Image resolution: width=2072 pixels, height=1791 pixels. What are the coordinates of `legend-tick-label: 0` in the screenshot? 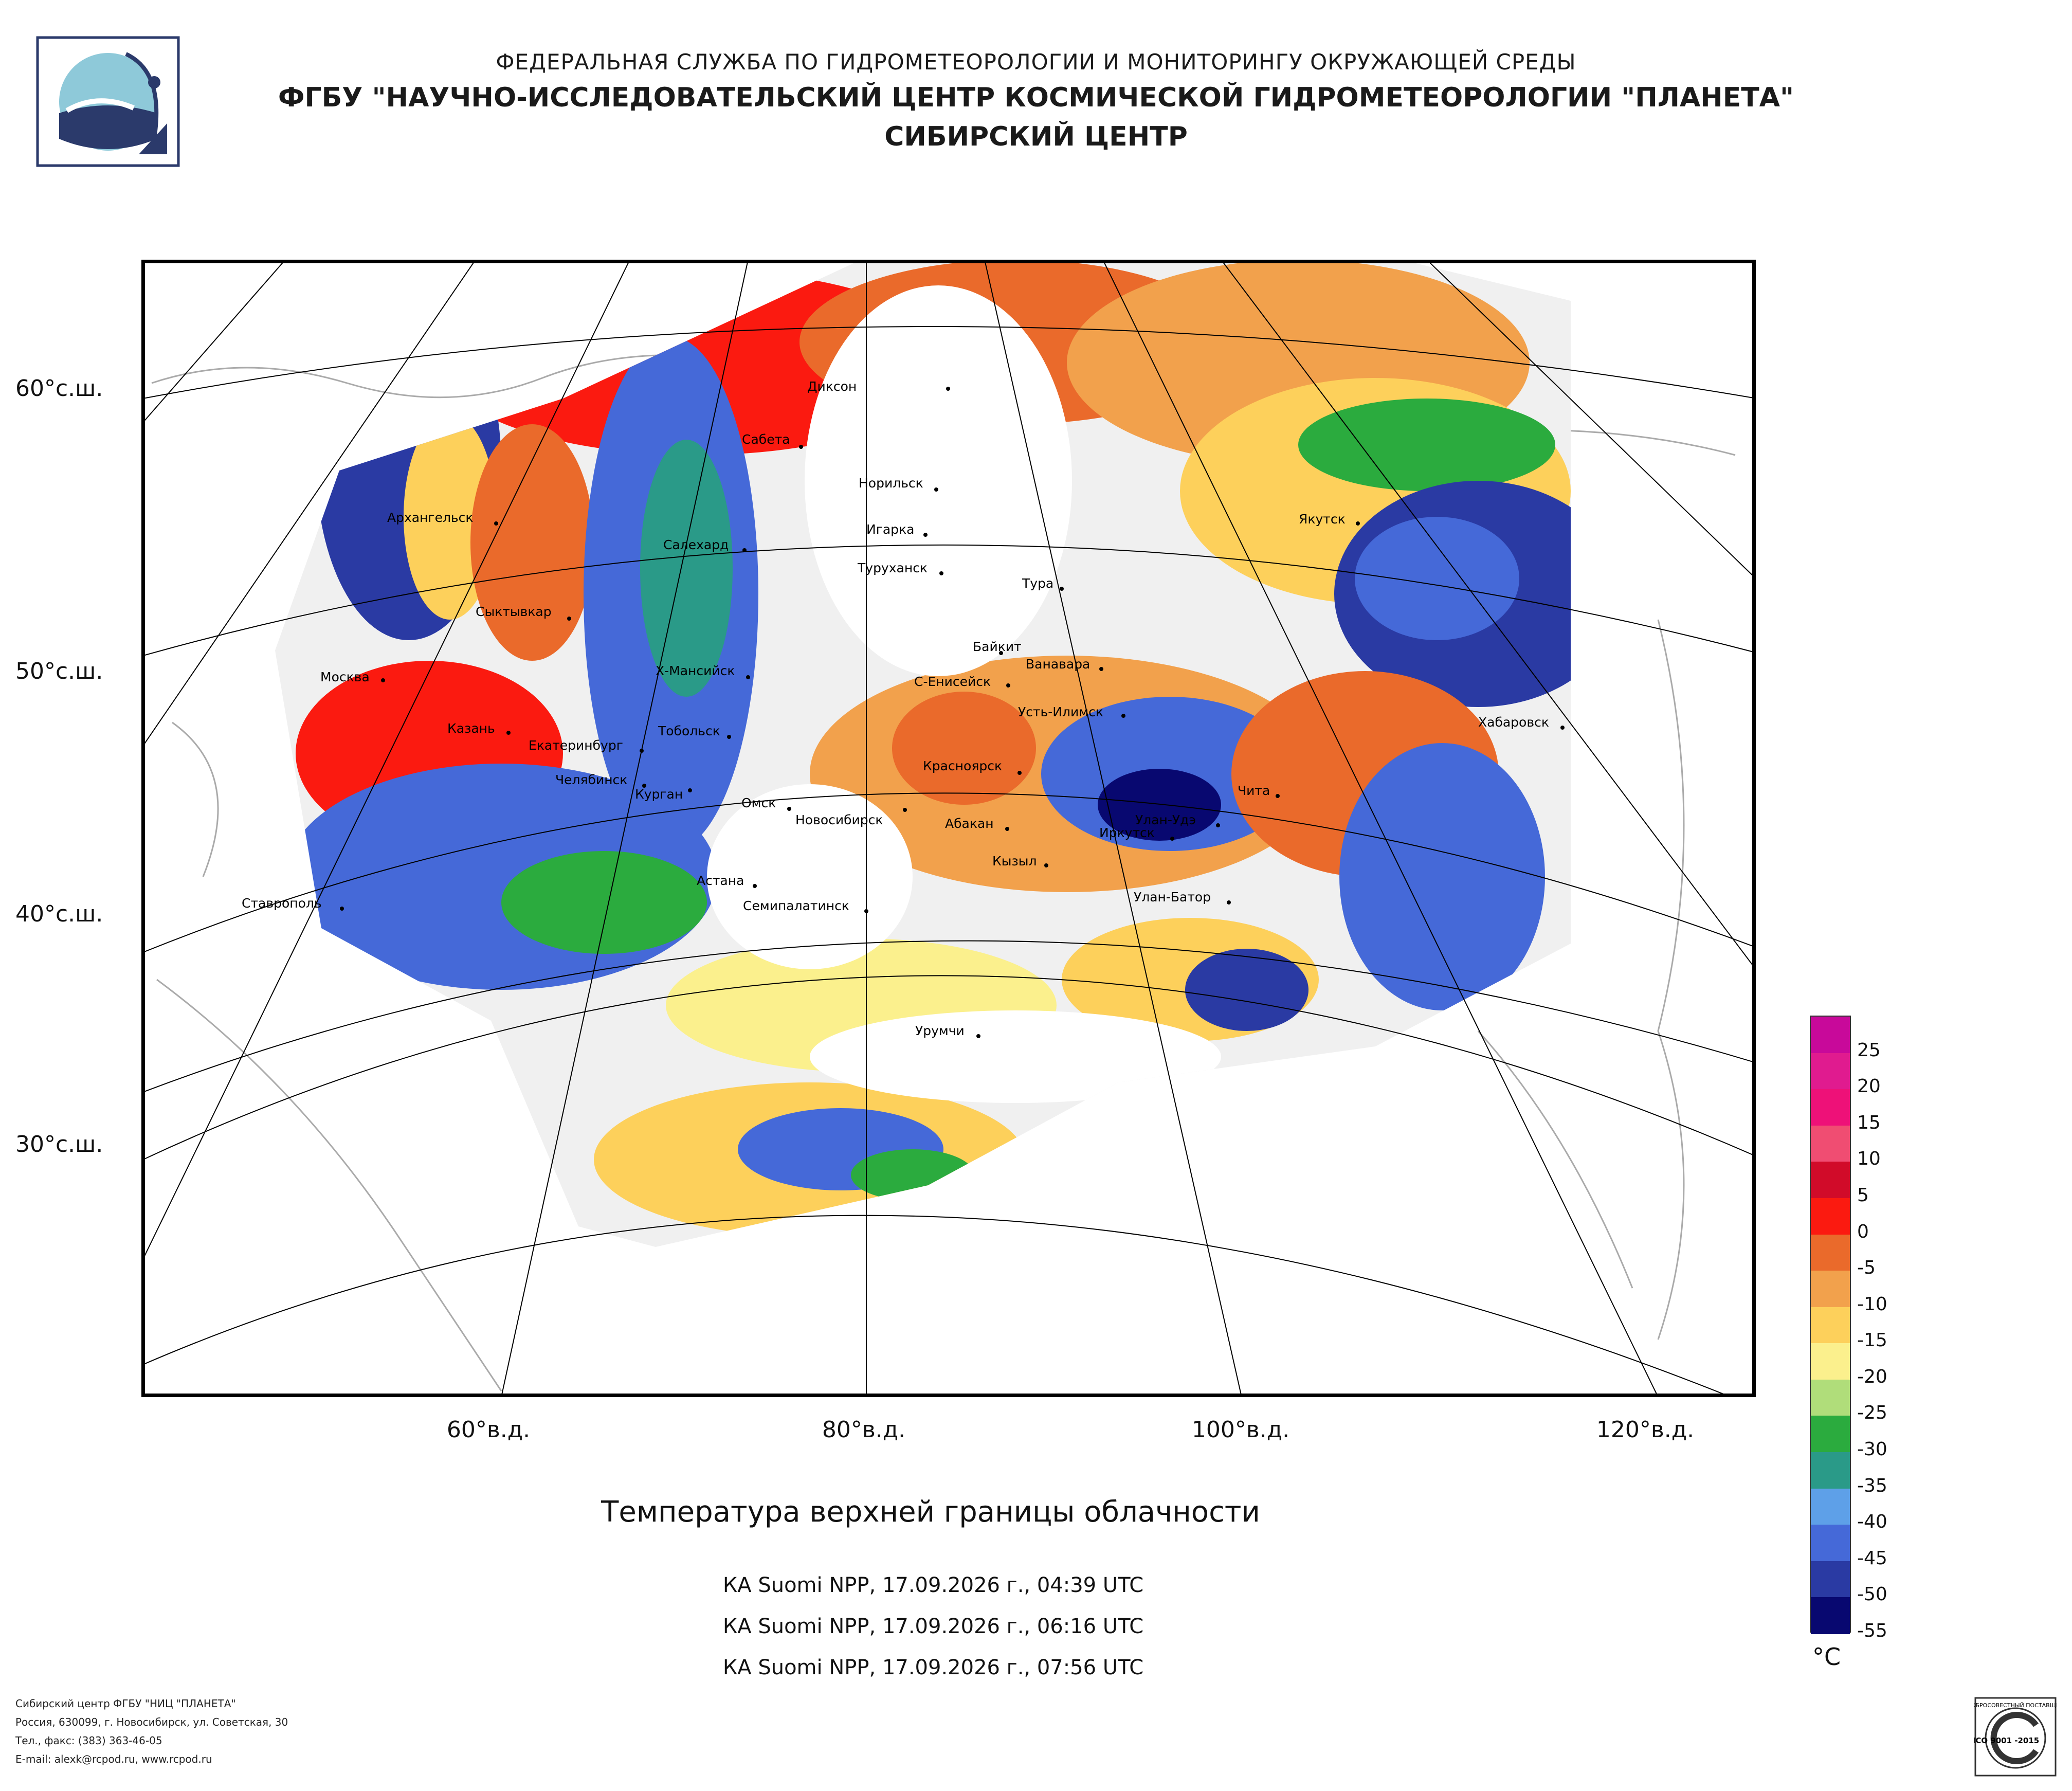 It's located at (1863, 1231).